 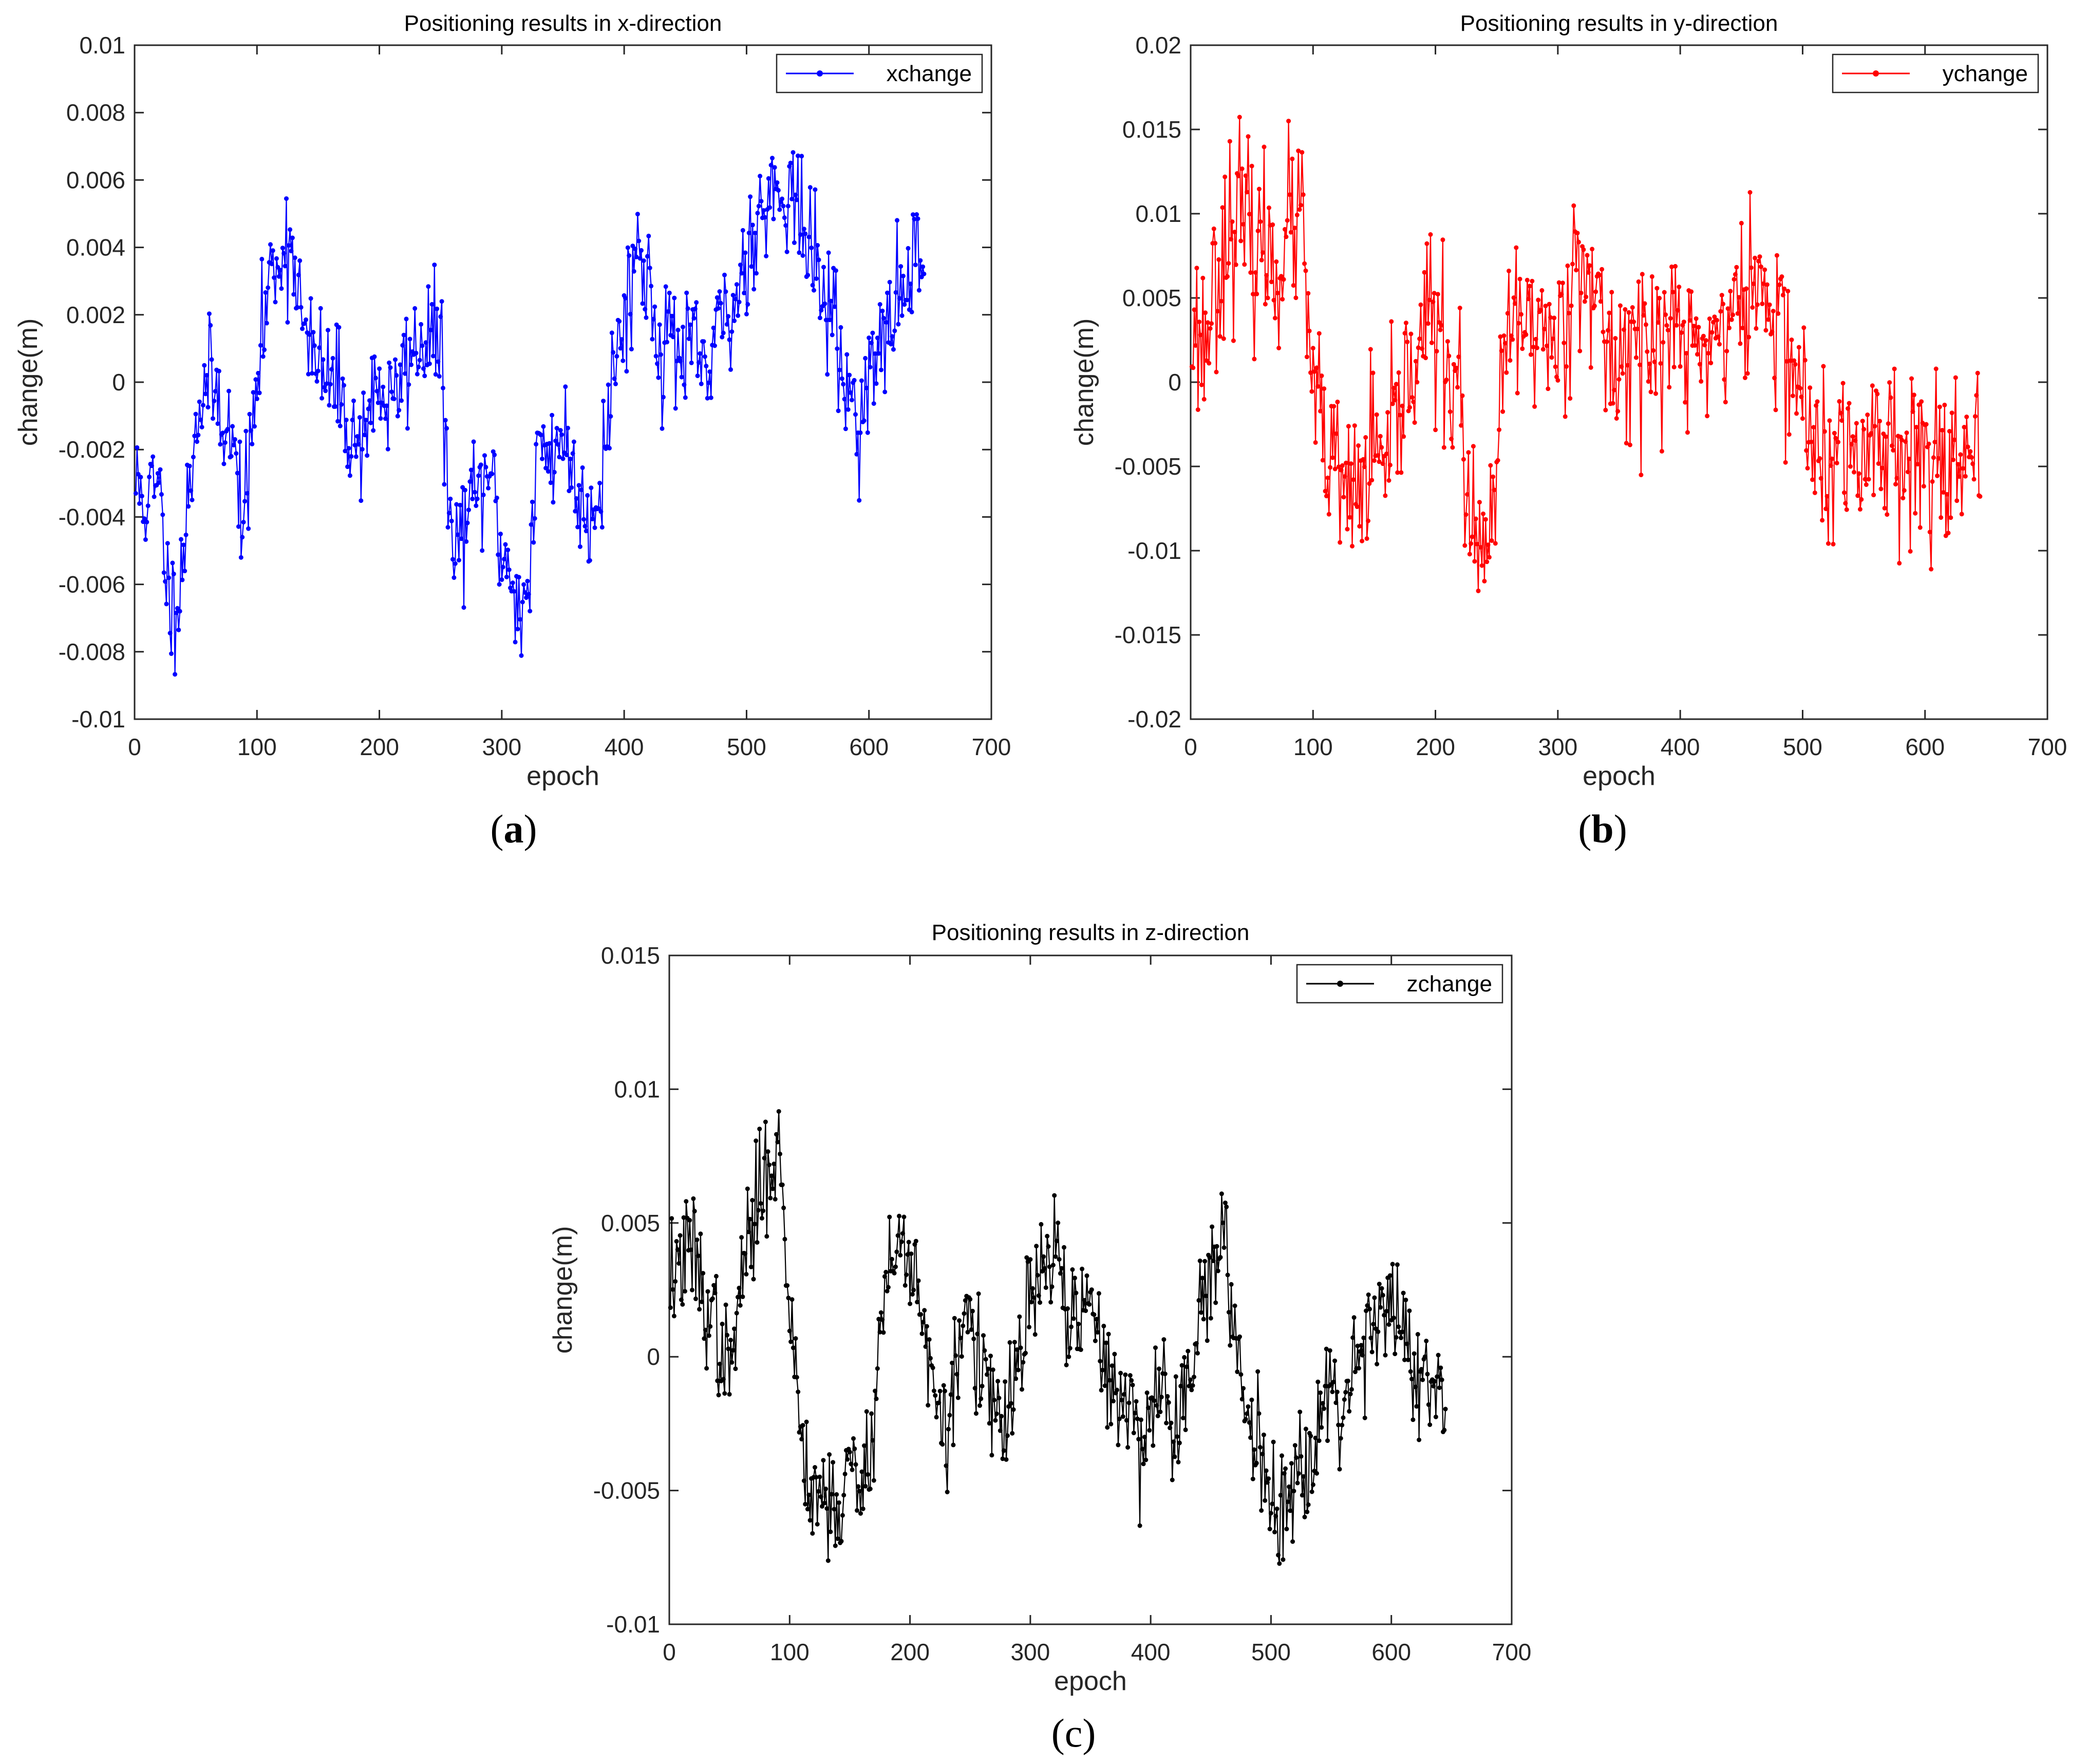 What do you see at coordinates (1154, 720) in the screenshot?
I see `y-tick-label: -0.02` at bounding box center [1154, 720].